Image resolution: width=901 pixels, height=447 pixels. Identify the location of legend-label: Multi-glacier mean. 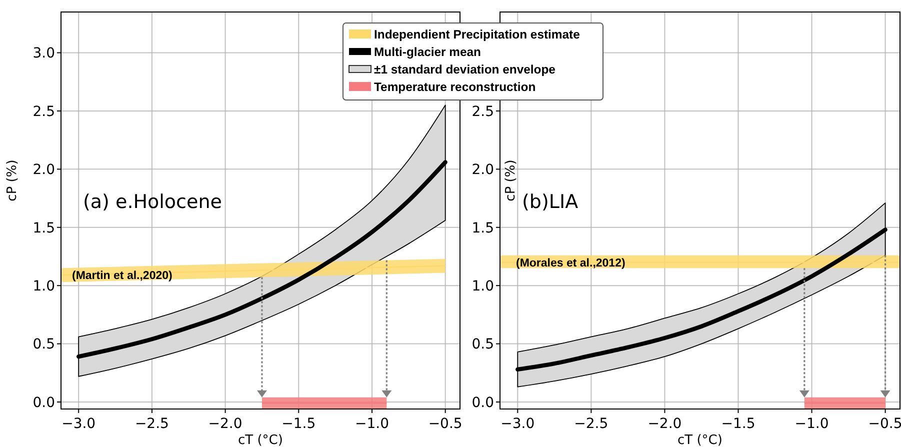
(428, 51).